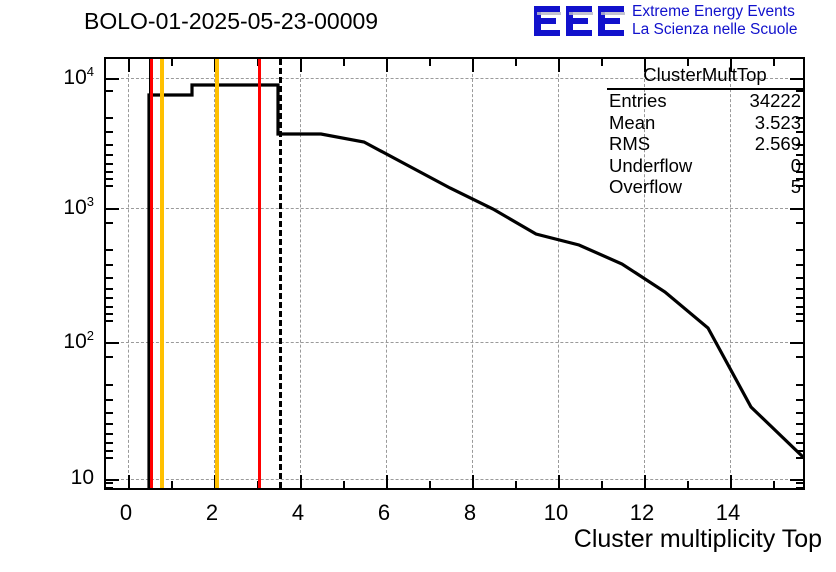 The height and width of the screenshot is (572, 836). What do you see at coordinates (231, 21) in the screenshot?
I see `page-title: BOLO-01-2025-05-23-00009` at bounding box center [231, 21].